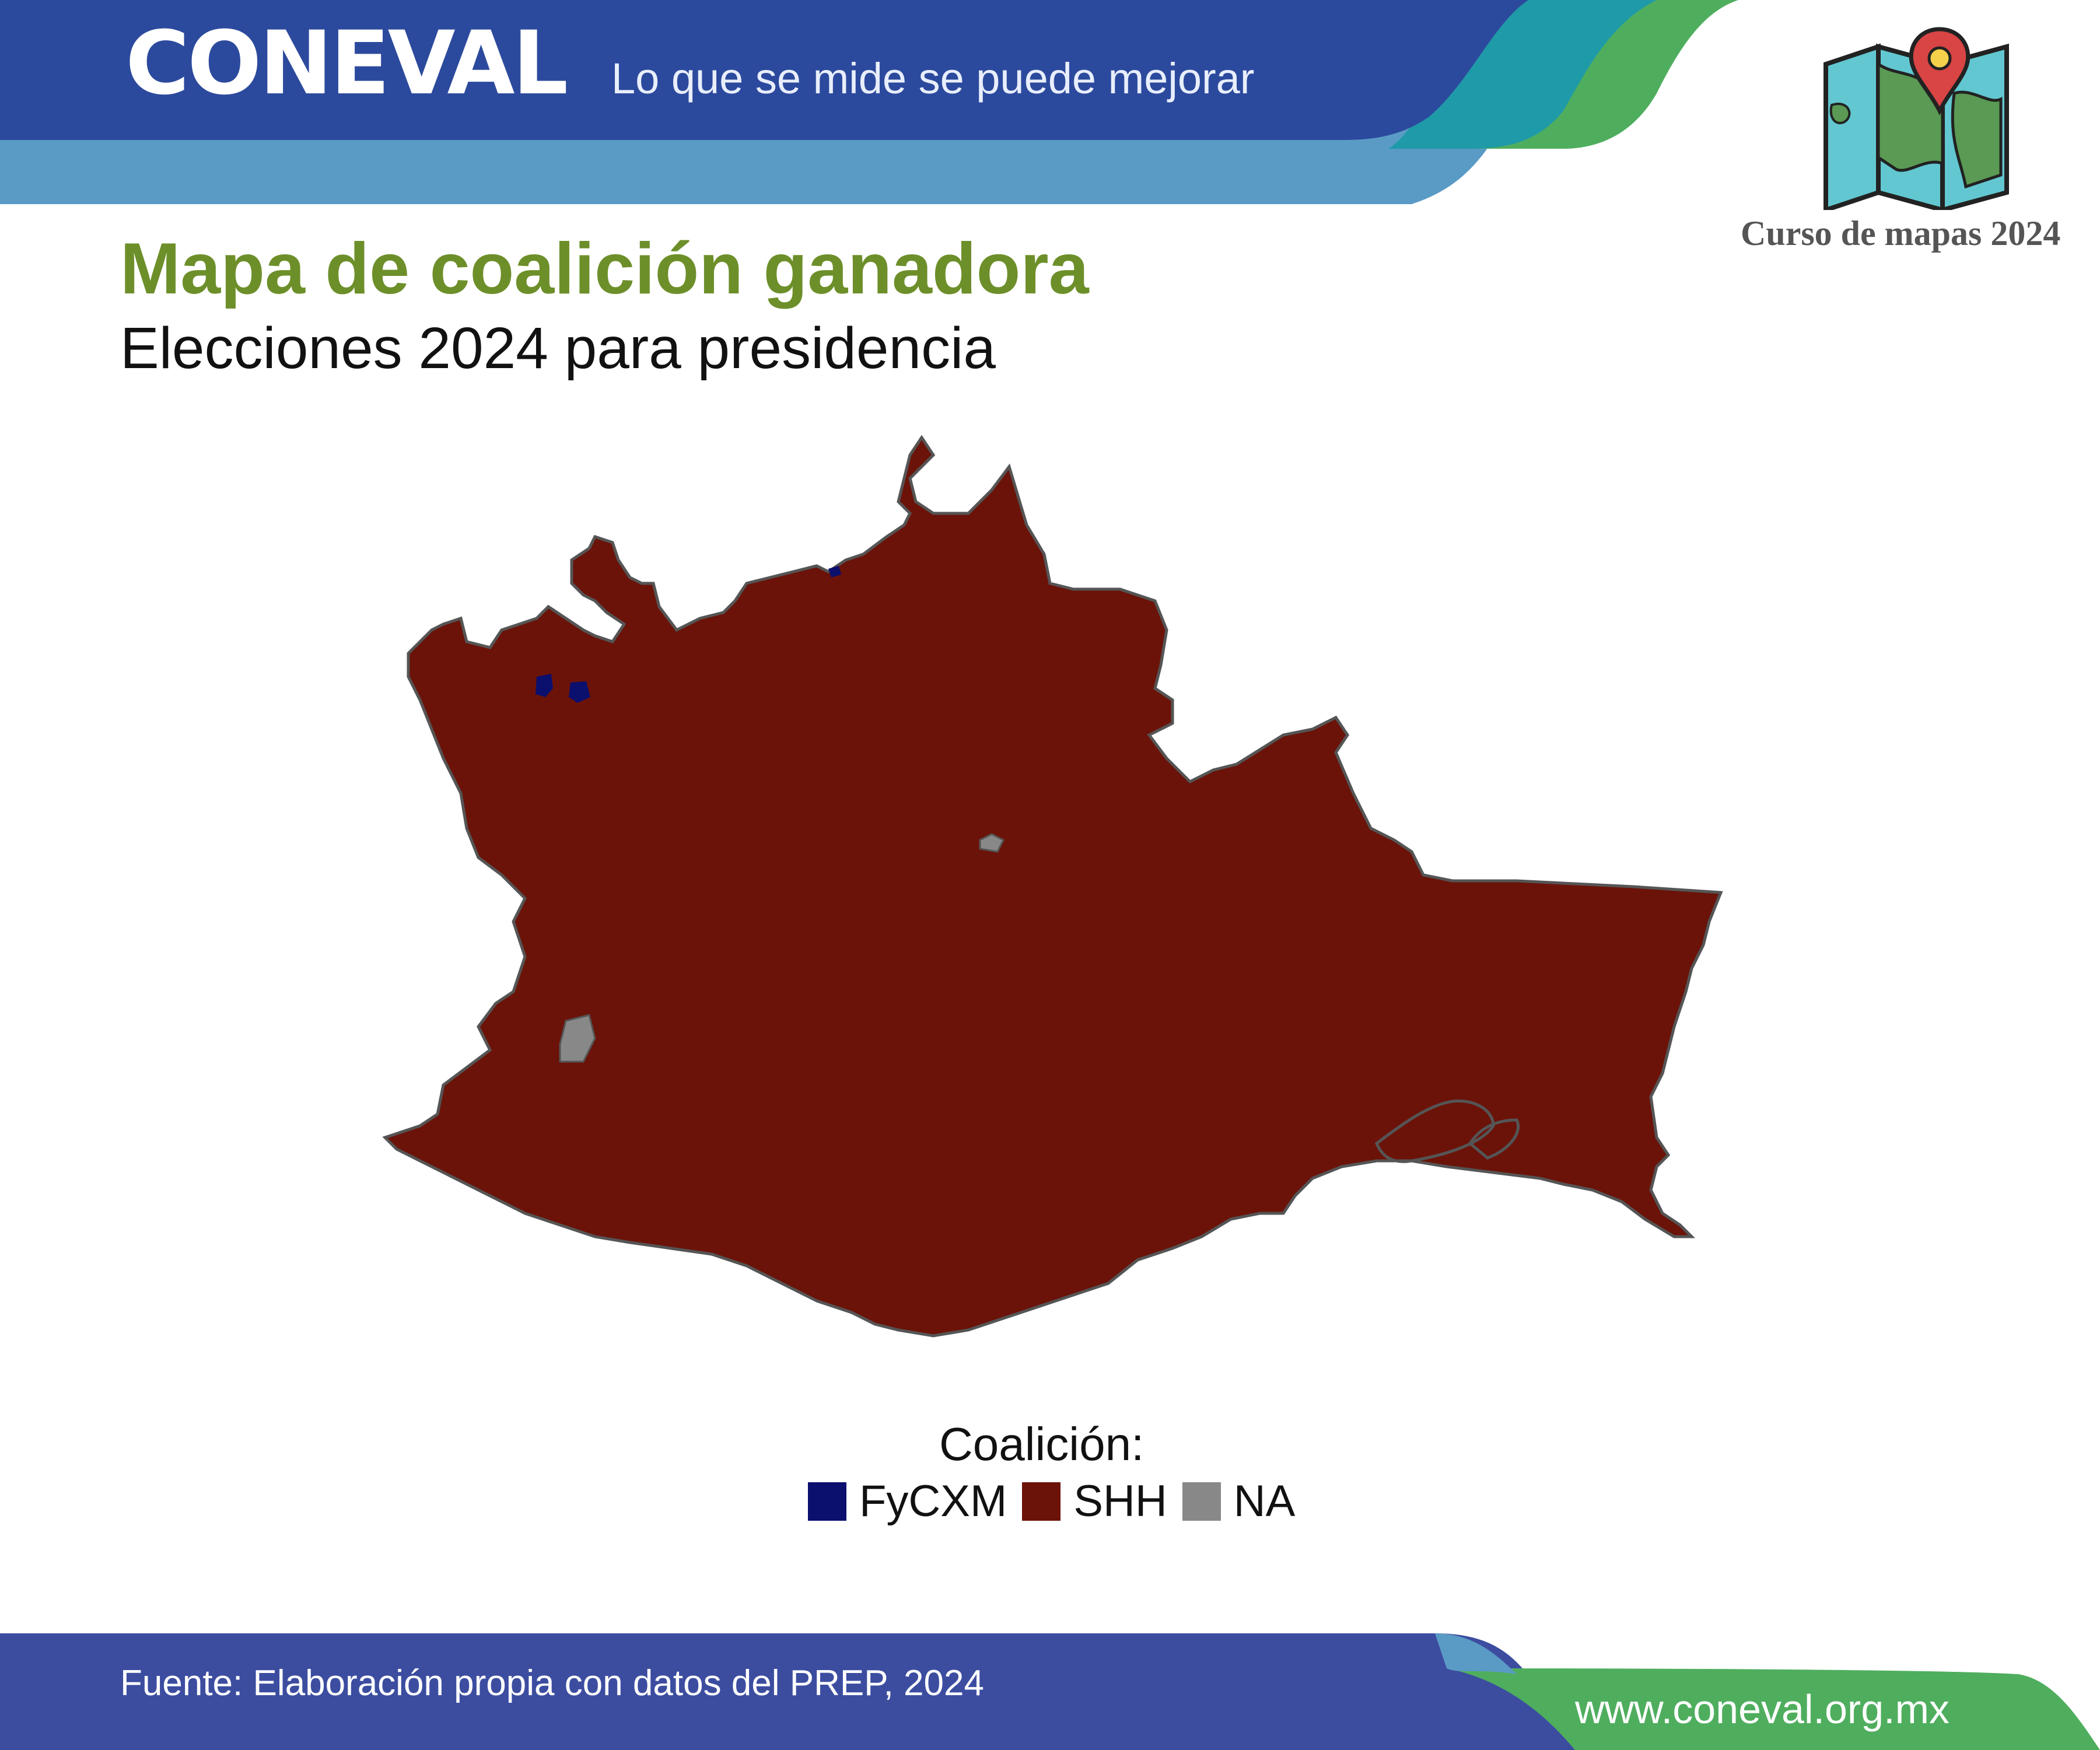  What do you see at coordinates (1041, 1444) in the screenshot?
I see `legend-title: Coalición:` at bounding box center [1041, 1444].